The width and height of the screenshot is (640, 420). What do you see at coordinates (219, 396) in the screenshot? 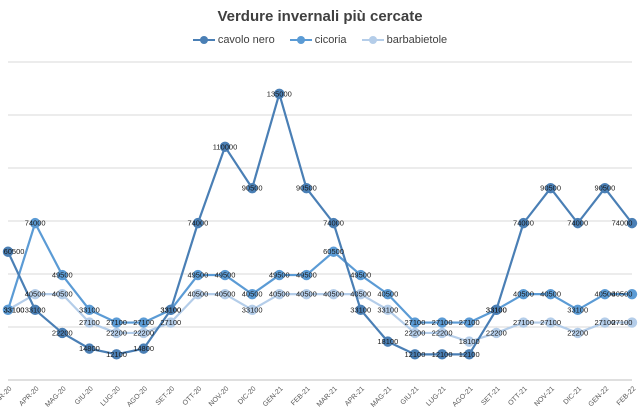
I see `x-tick-label: NOV-20` at bounding box center [219, 396].